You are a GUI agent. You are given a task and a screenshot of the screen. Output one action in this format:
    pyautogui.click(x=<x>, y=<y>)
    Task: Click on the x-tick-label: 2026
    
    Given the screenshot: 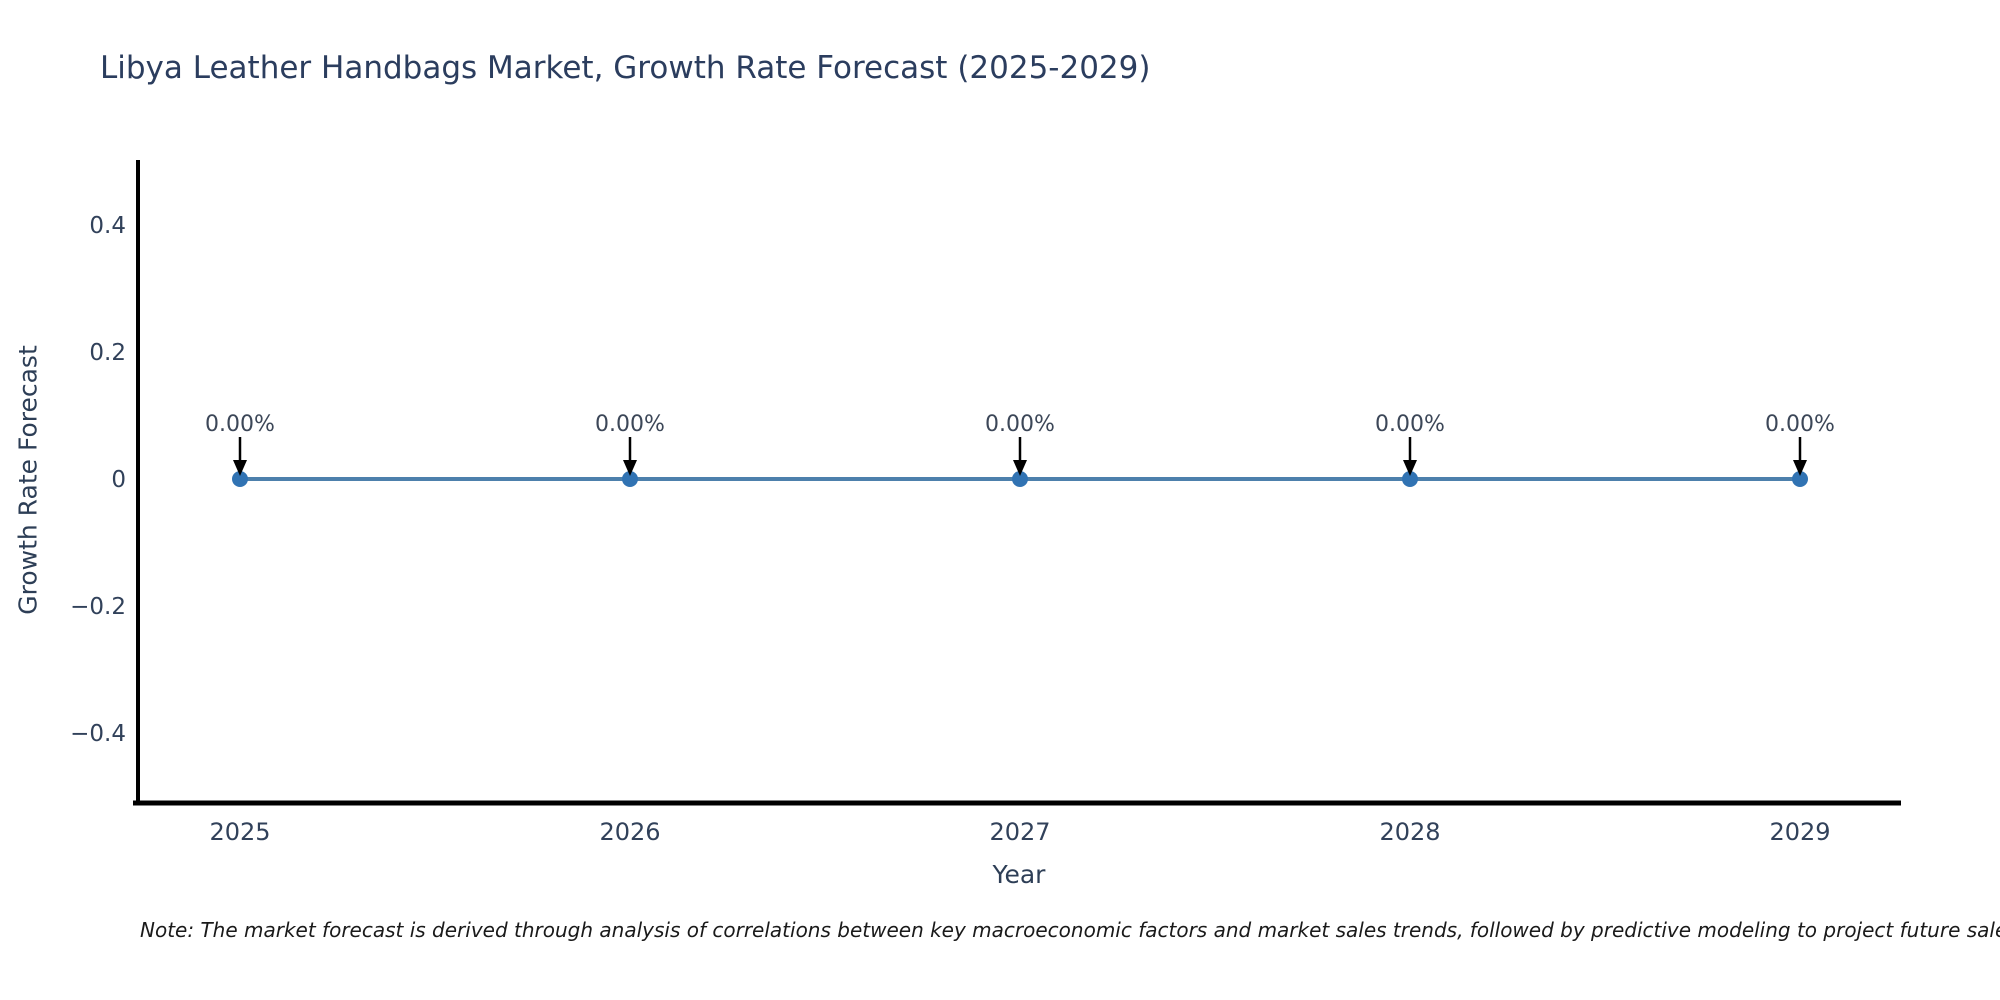 What is the action you would take?
    pyautogui.click(x=629, y=832)
    